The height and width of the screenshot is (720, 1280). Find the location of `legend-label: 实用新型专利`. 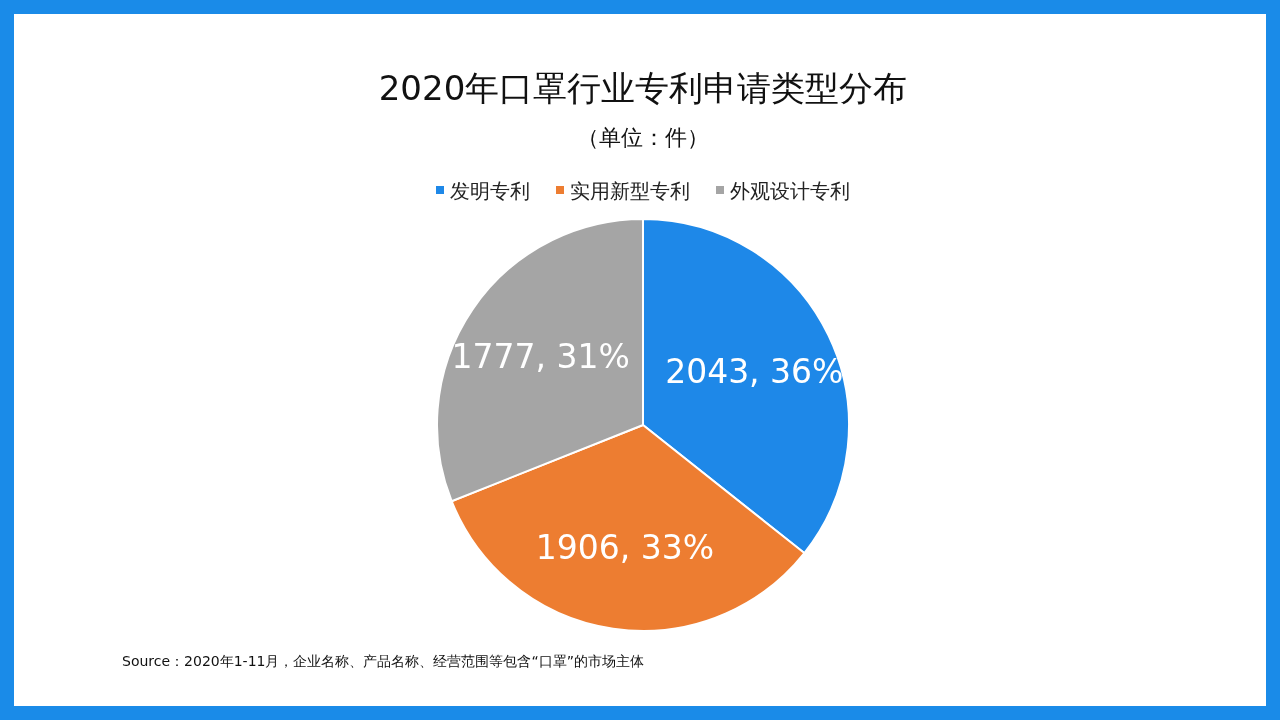

legend-label: 实用新型专利 is located at coordinates (630, 191).